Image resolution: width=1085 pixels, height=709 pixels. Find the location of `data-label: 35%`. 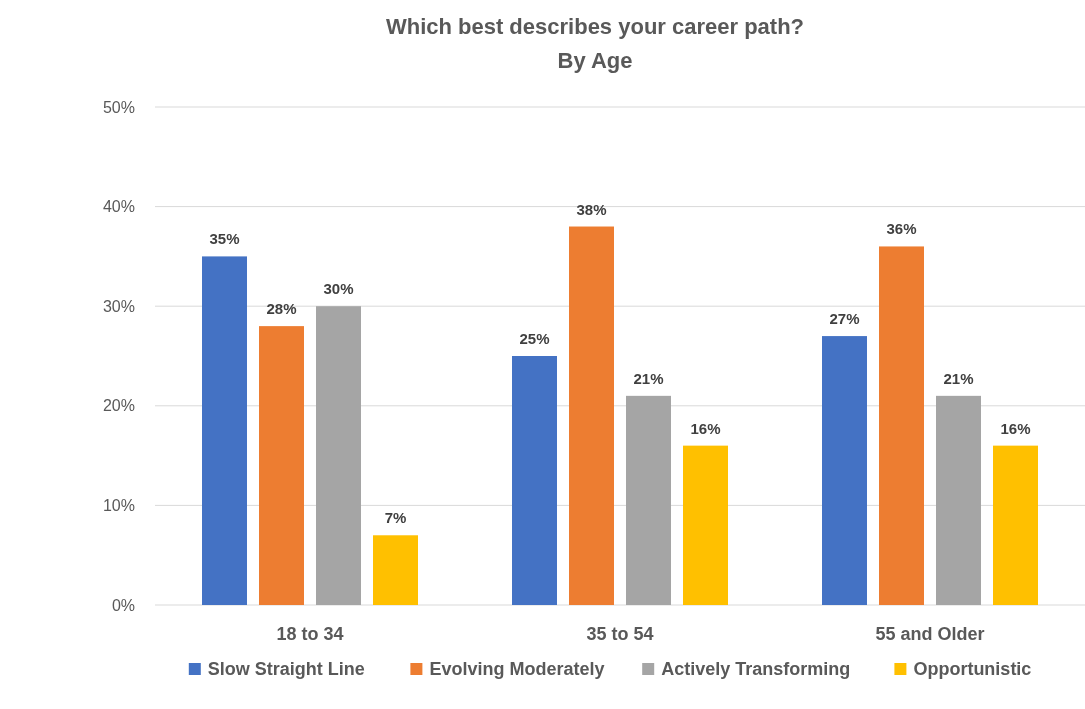

data-label: 35% is located at coordinates (224, 239).